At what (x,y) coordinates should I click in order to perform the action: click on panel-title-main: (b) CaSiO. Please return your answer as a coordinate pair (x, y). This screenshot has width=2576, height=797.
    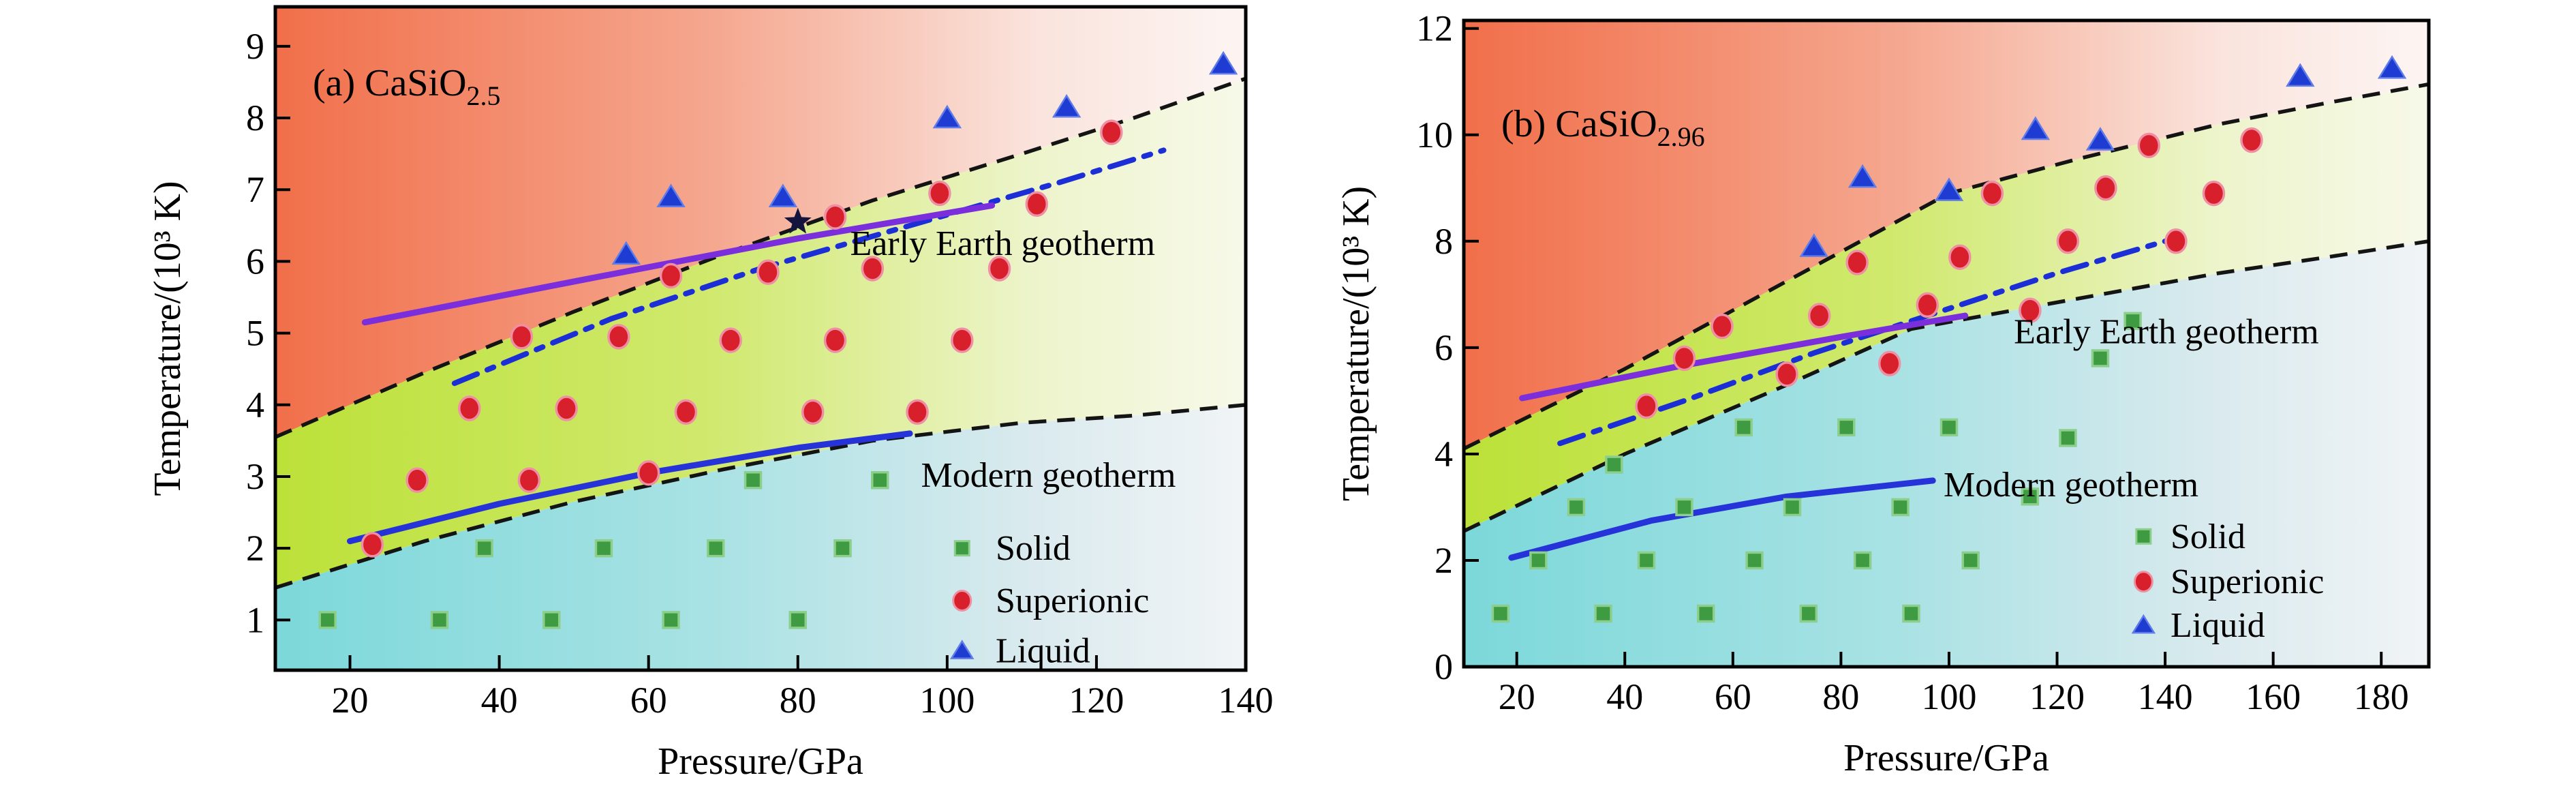
    Looking at the image, I should click on (1579, 124).